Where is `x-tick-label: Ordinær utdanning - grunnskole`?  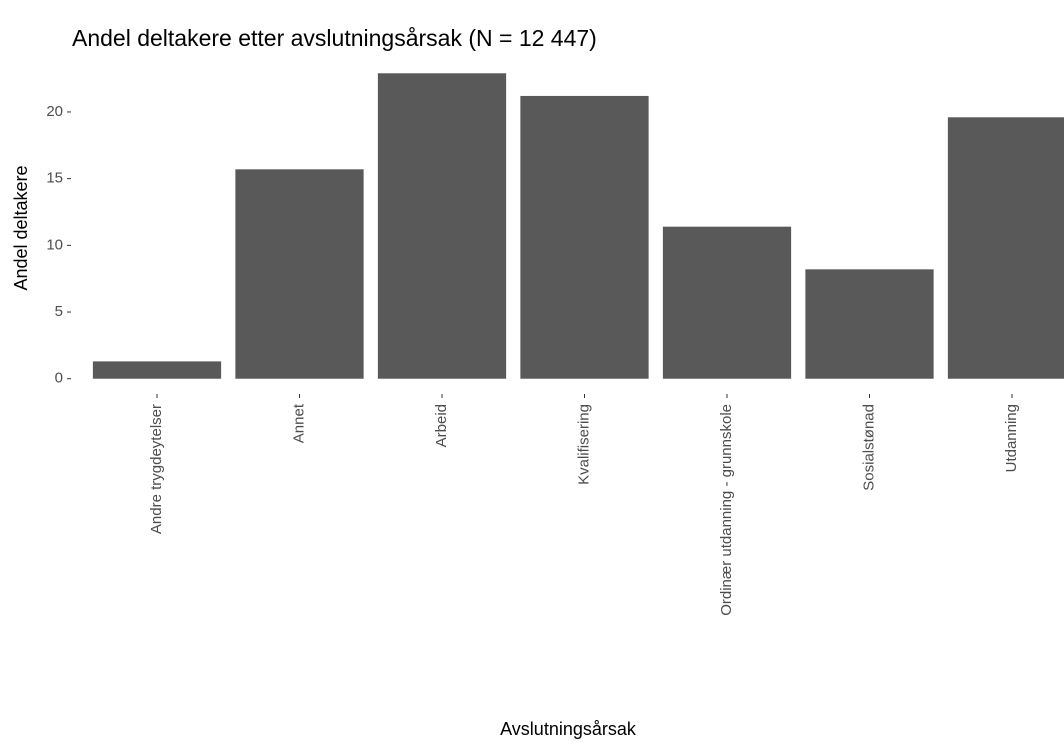 x-tick-label: Ordinær utdanning - grunnskole is located at coordinates (726, 510).